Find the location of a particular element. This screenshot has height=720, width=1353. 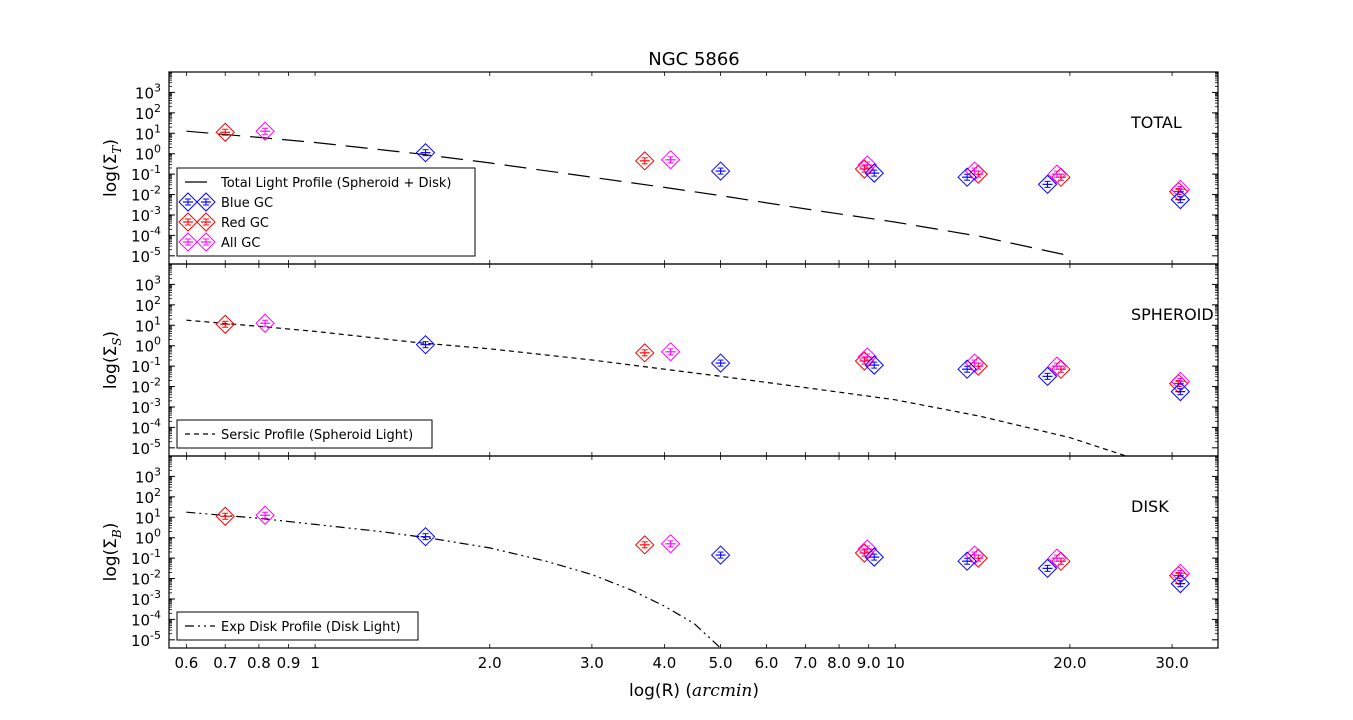

series-magenta-gc is located at coordinates (723, 352).